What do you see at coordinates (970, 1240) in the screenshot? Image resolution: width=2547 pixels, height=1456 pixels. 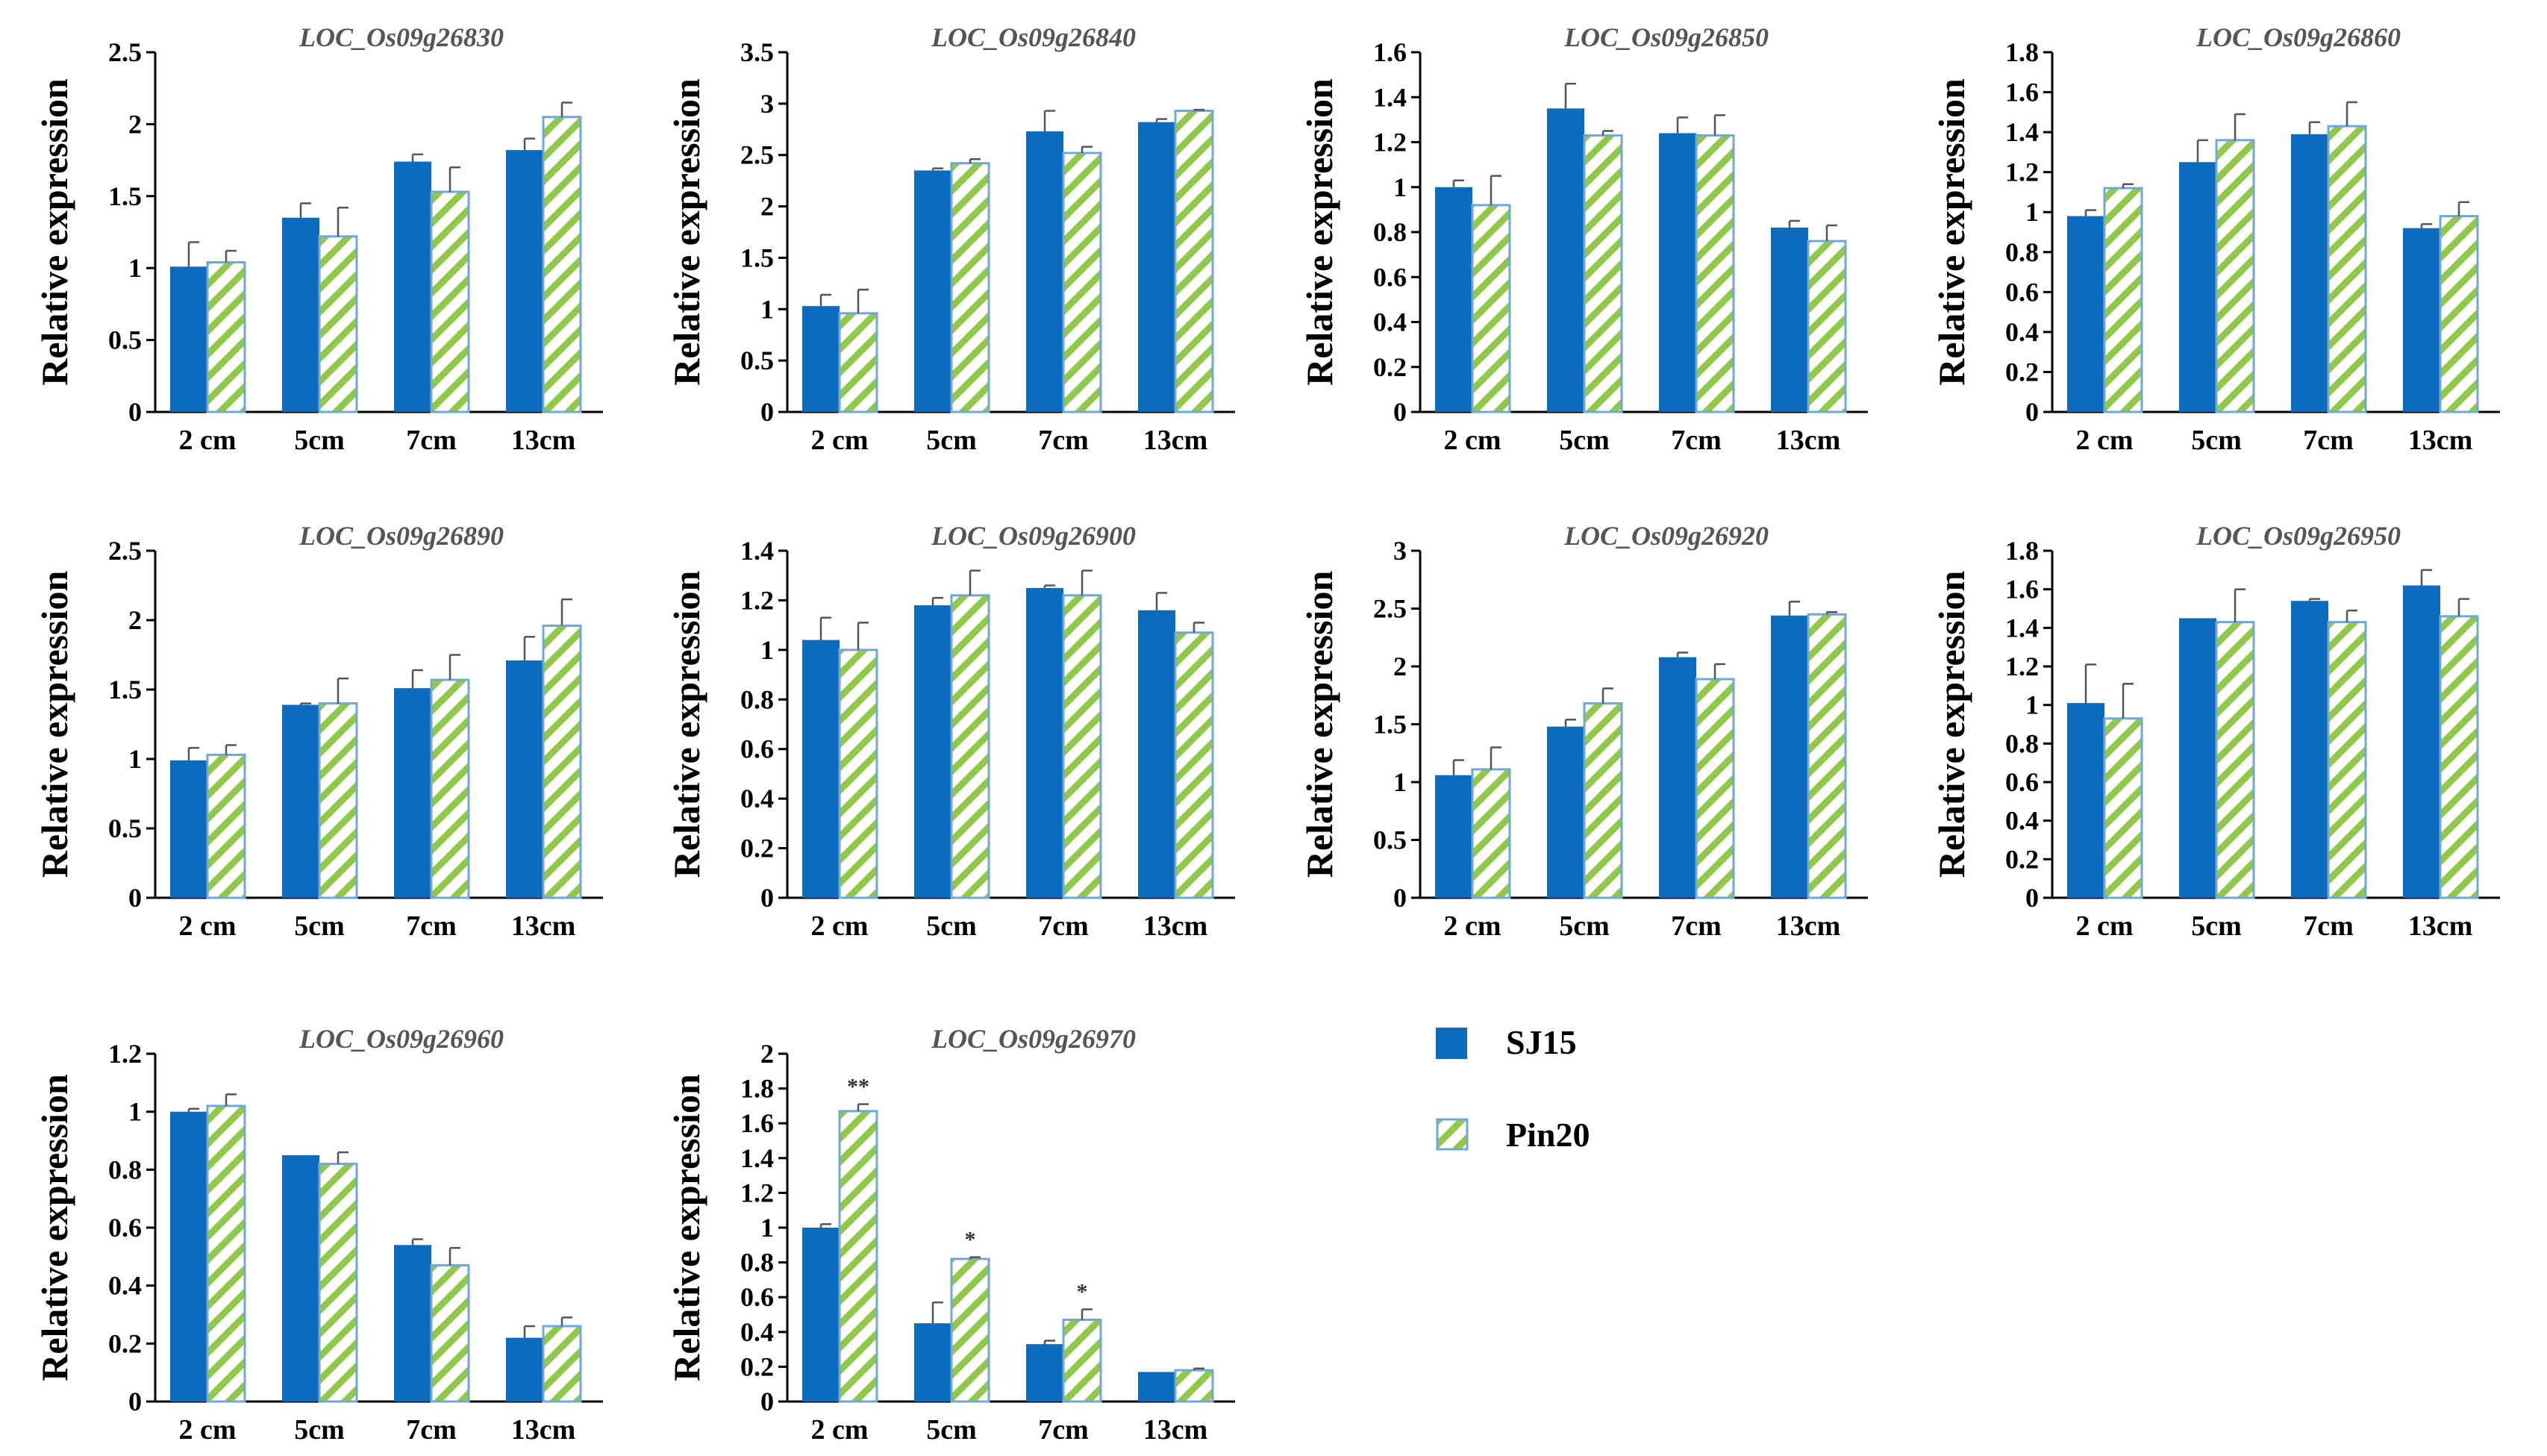 I see `significance-mark: *` at bounding box center [970, 1240].